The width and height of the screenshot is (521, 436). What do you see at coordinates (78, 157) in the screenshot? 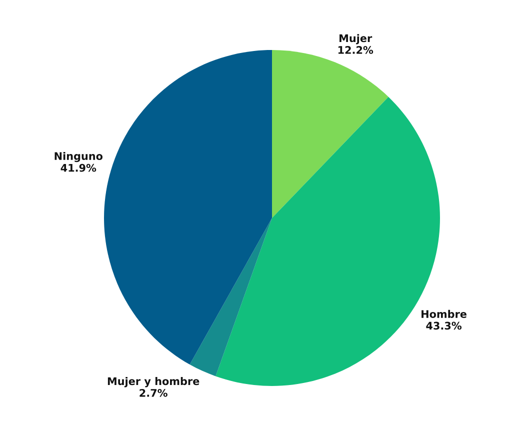
I see `slice-label: Ninguno` at bounding box center [78, 157].